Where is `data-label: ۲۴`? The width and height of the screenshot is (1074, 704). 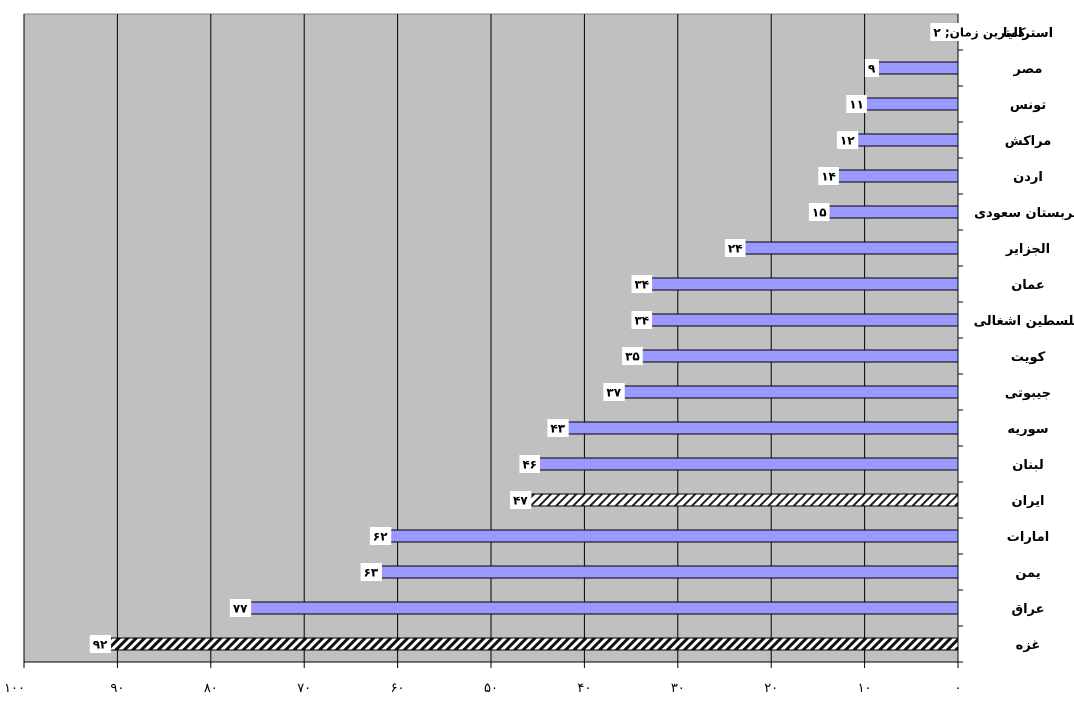 data-label: ۲۴ is located at coordinates (735, 249).